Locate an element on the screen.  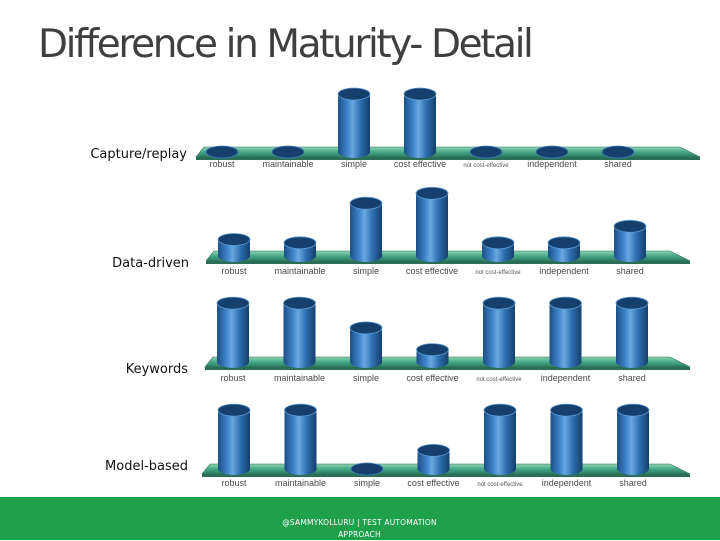
slide-title: Difference in Maturity- Detail is located at coordinates (286, 44).